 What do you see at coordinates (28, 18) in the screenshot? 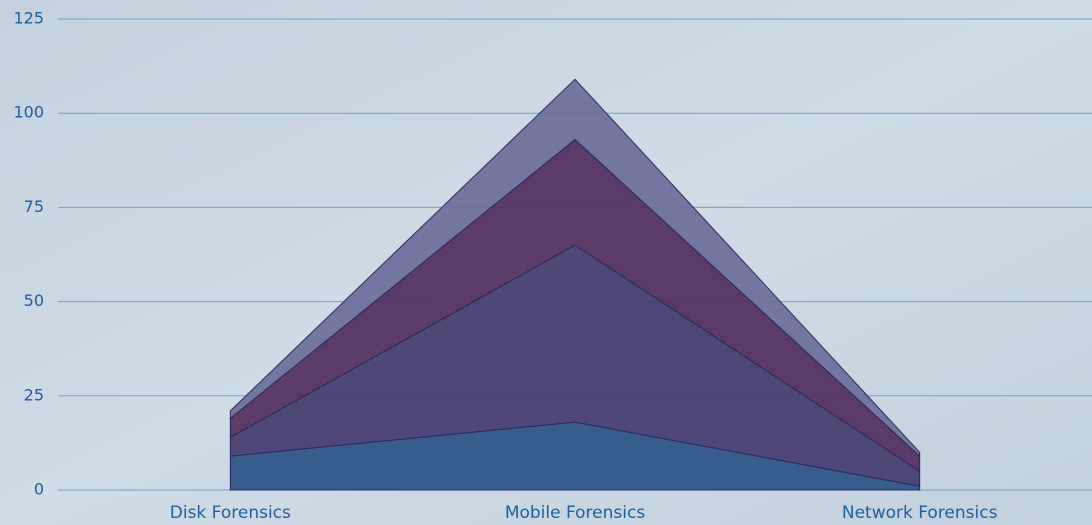
I see `y-tick-label: 125` at bounding box center [28, 18].